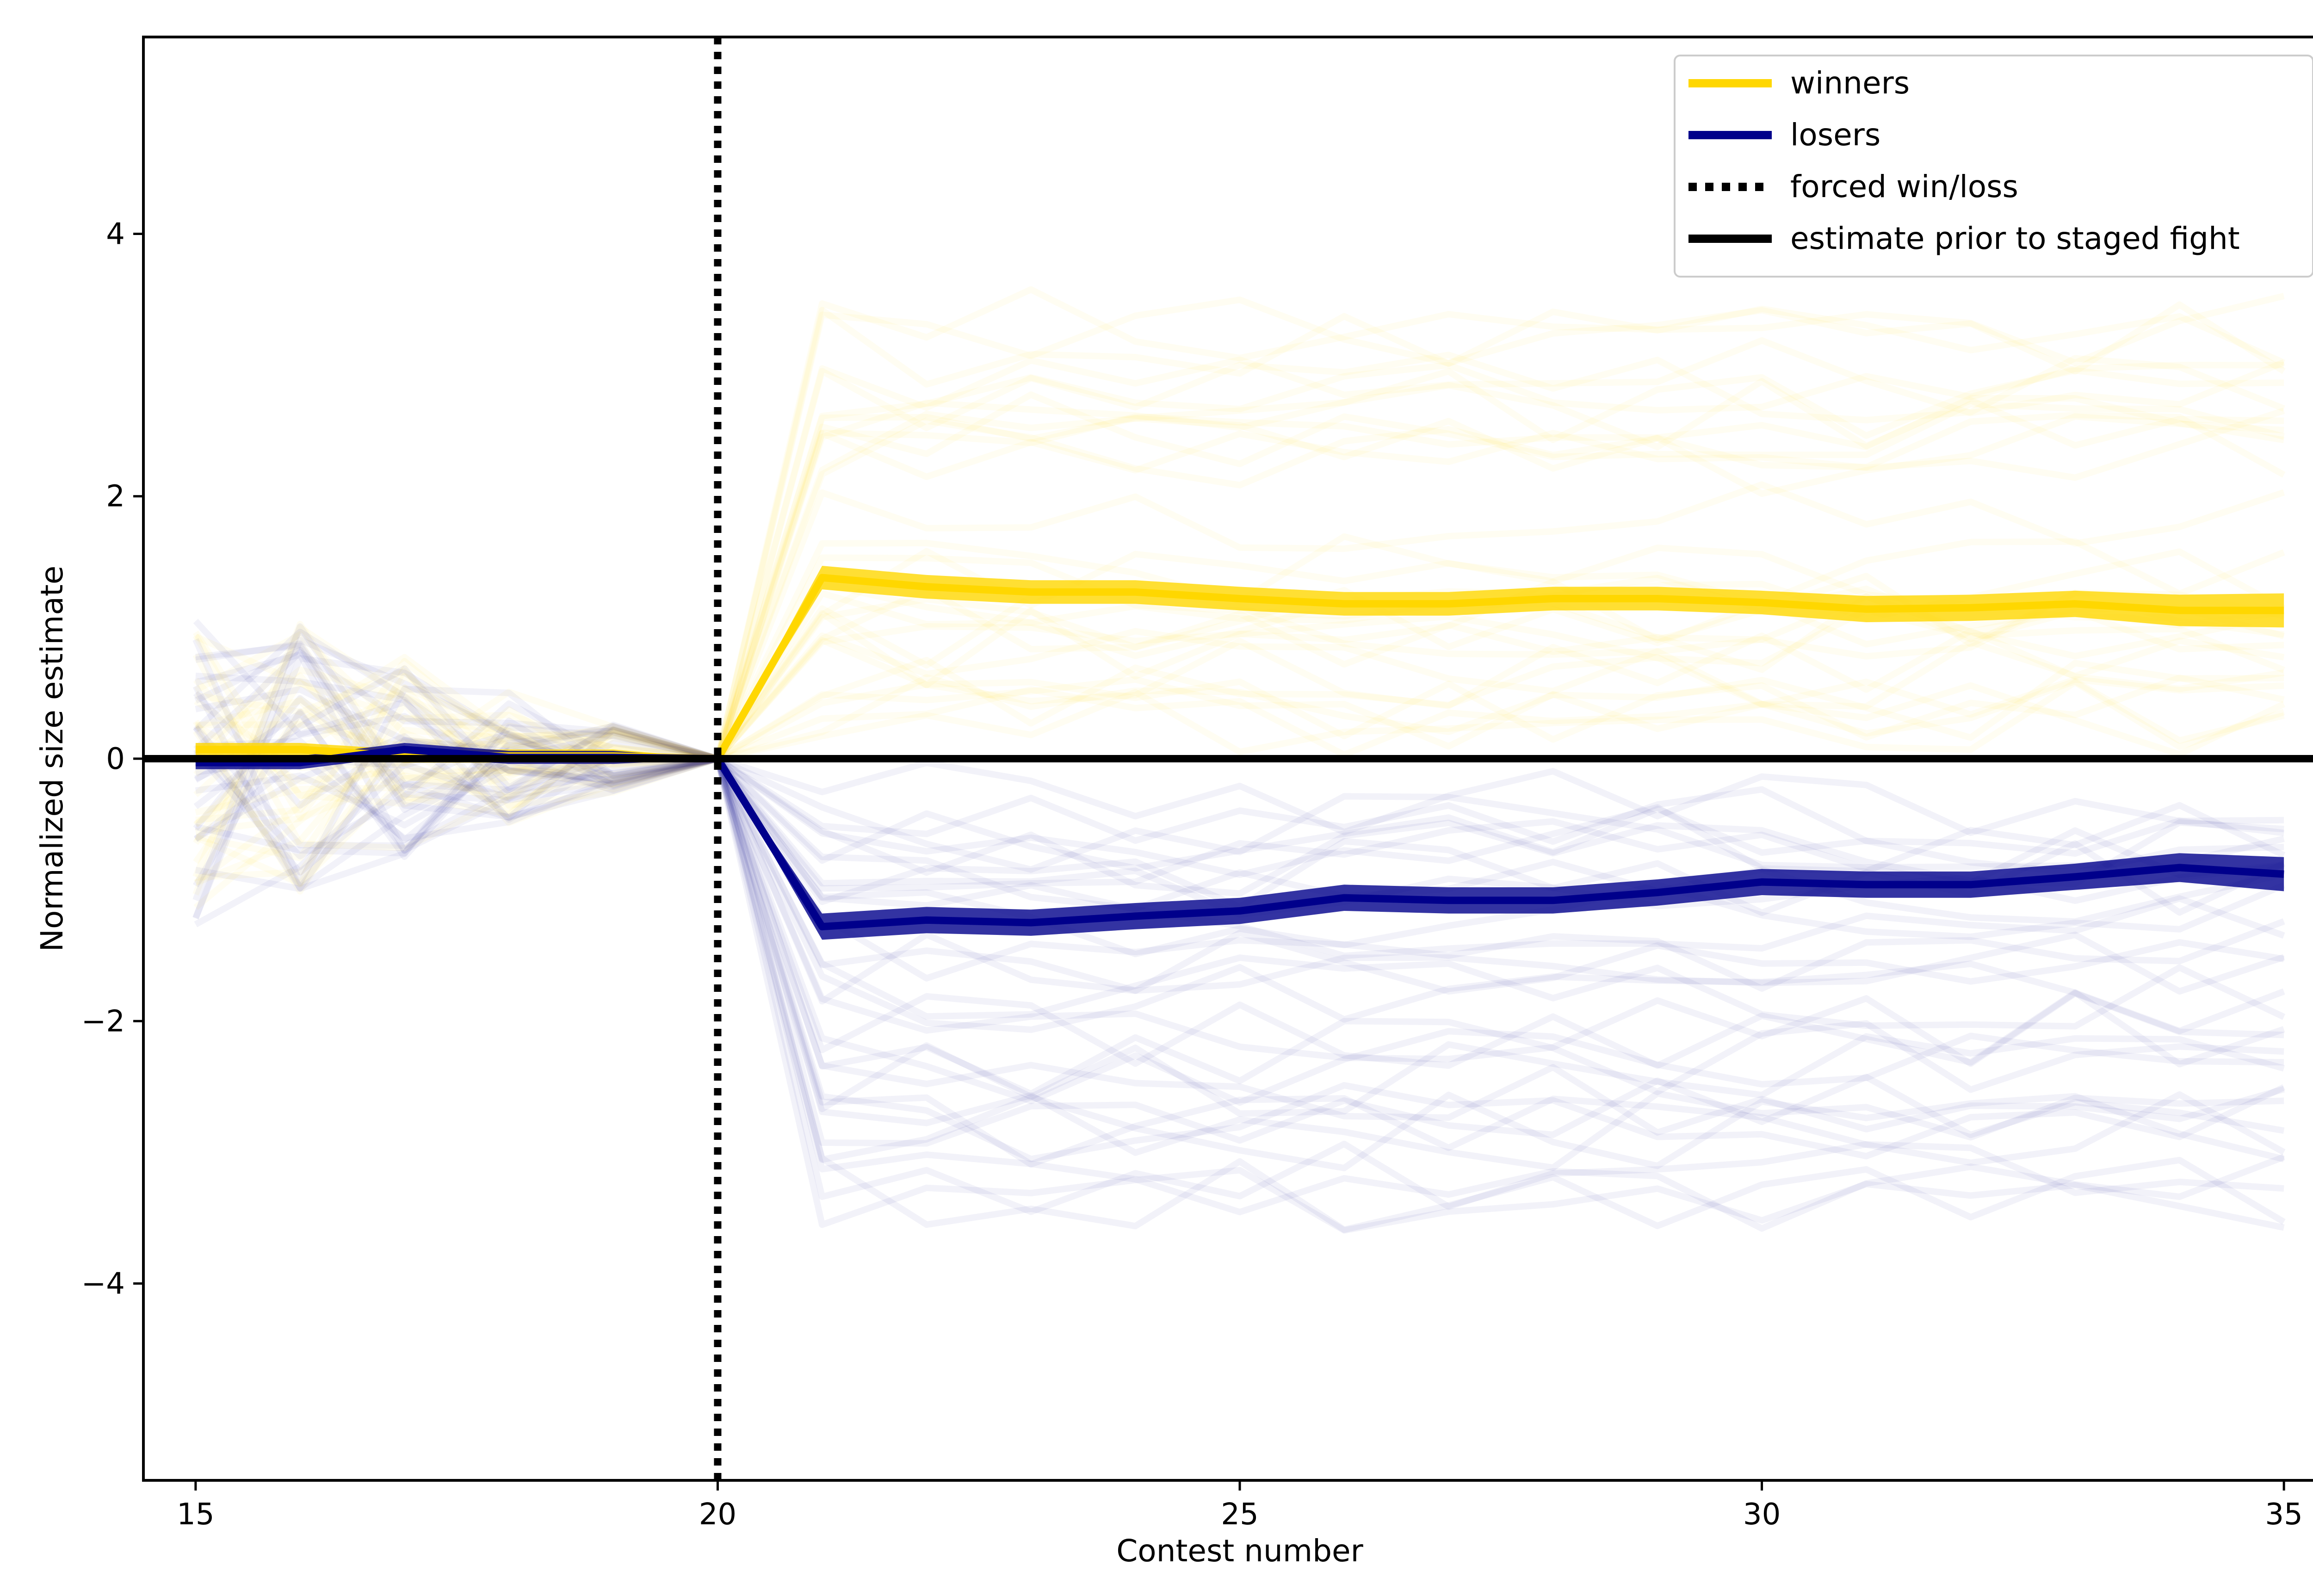  Describe the element at coordinates (717, 1514) in the screenshot. I see `x-tick-label: 20` at that location.